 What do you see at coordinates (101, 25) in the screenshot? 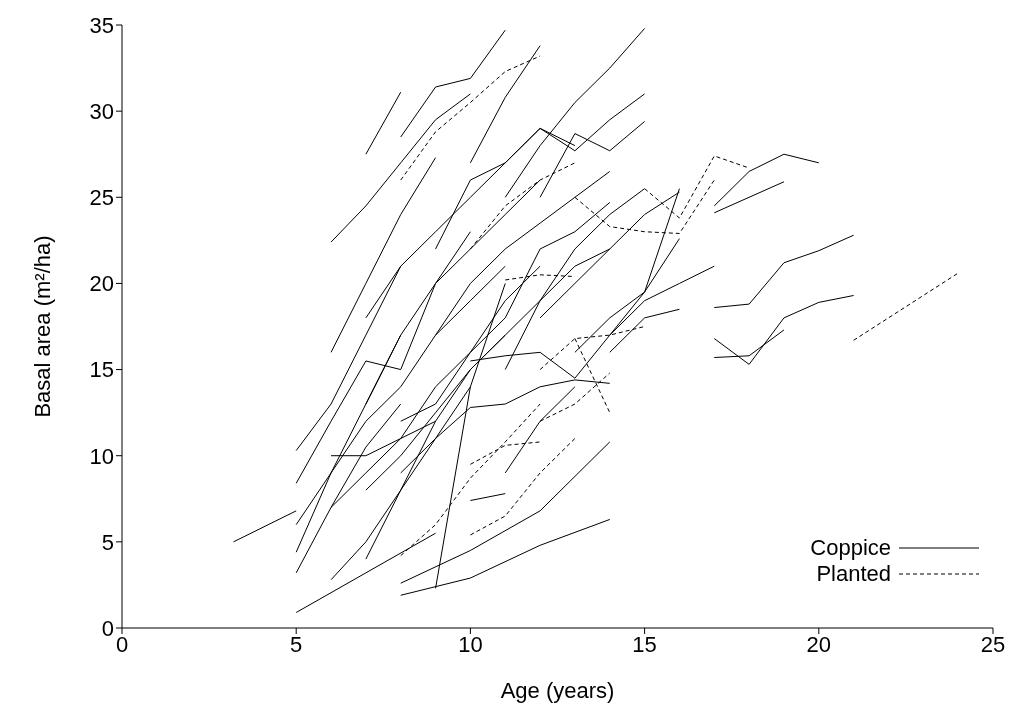
I see `y-tick-label: 35` at bounding box center [101, 25].